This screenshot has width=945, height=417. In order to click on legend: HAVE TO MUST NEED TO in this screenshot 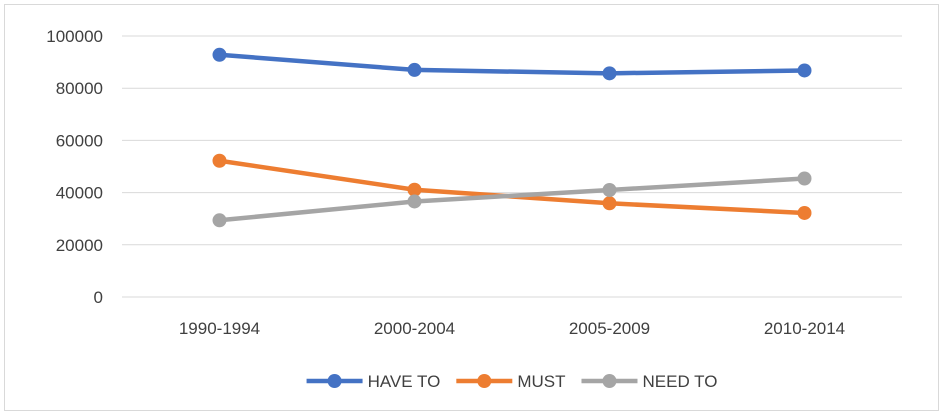, I will do `click(511, 381)`.